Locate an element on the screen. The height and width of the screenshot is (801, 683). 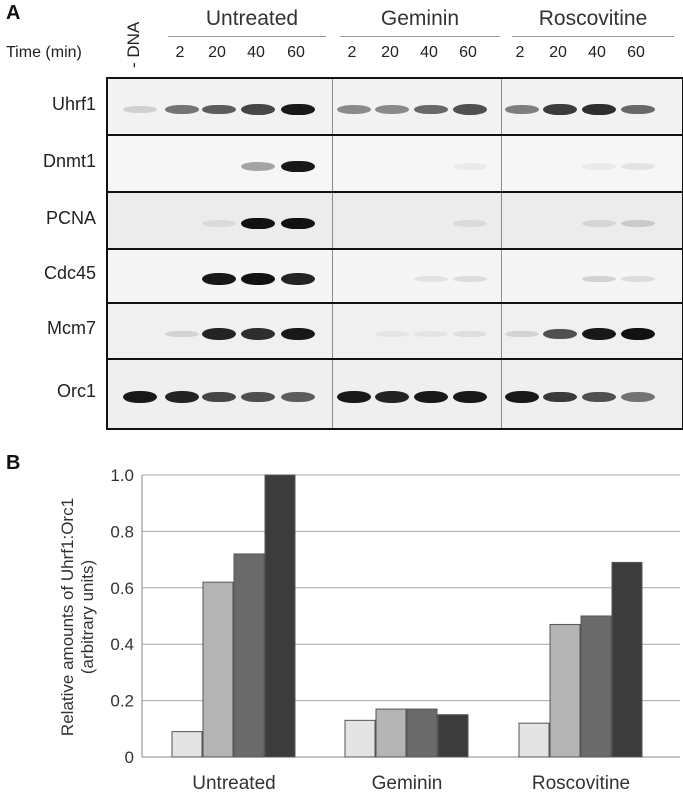
row-label-mcm7: Mcm7 is located at coordinates (71, 328).